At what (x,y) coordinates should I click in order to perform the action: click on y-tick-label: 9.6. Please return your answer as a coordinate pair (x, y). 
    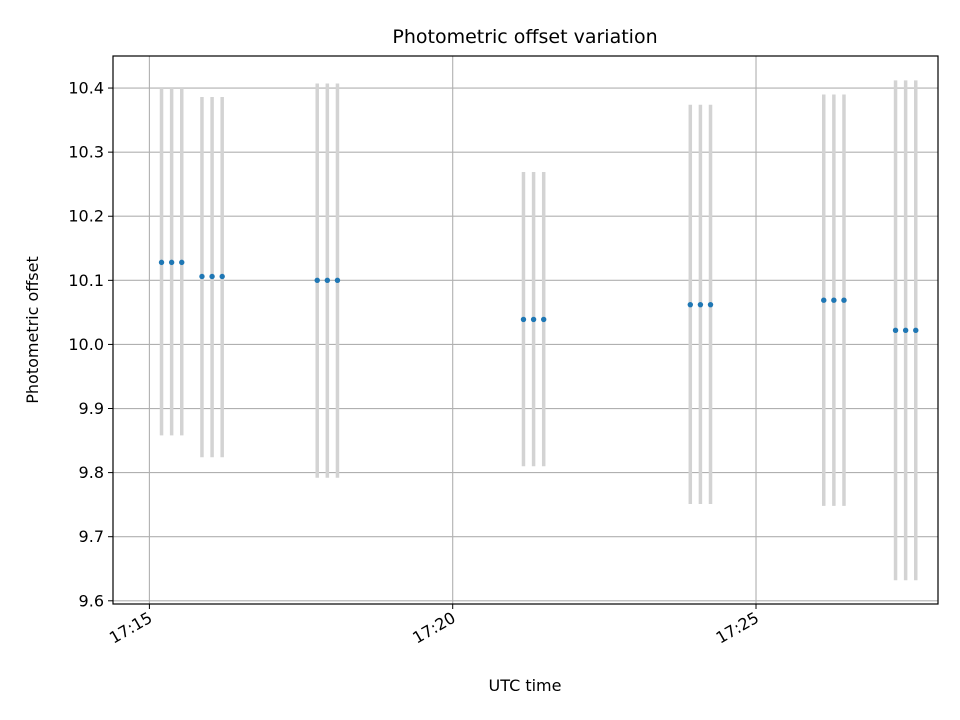
    Looking at the image, I should click on (91, 600).